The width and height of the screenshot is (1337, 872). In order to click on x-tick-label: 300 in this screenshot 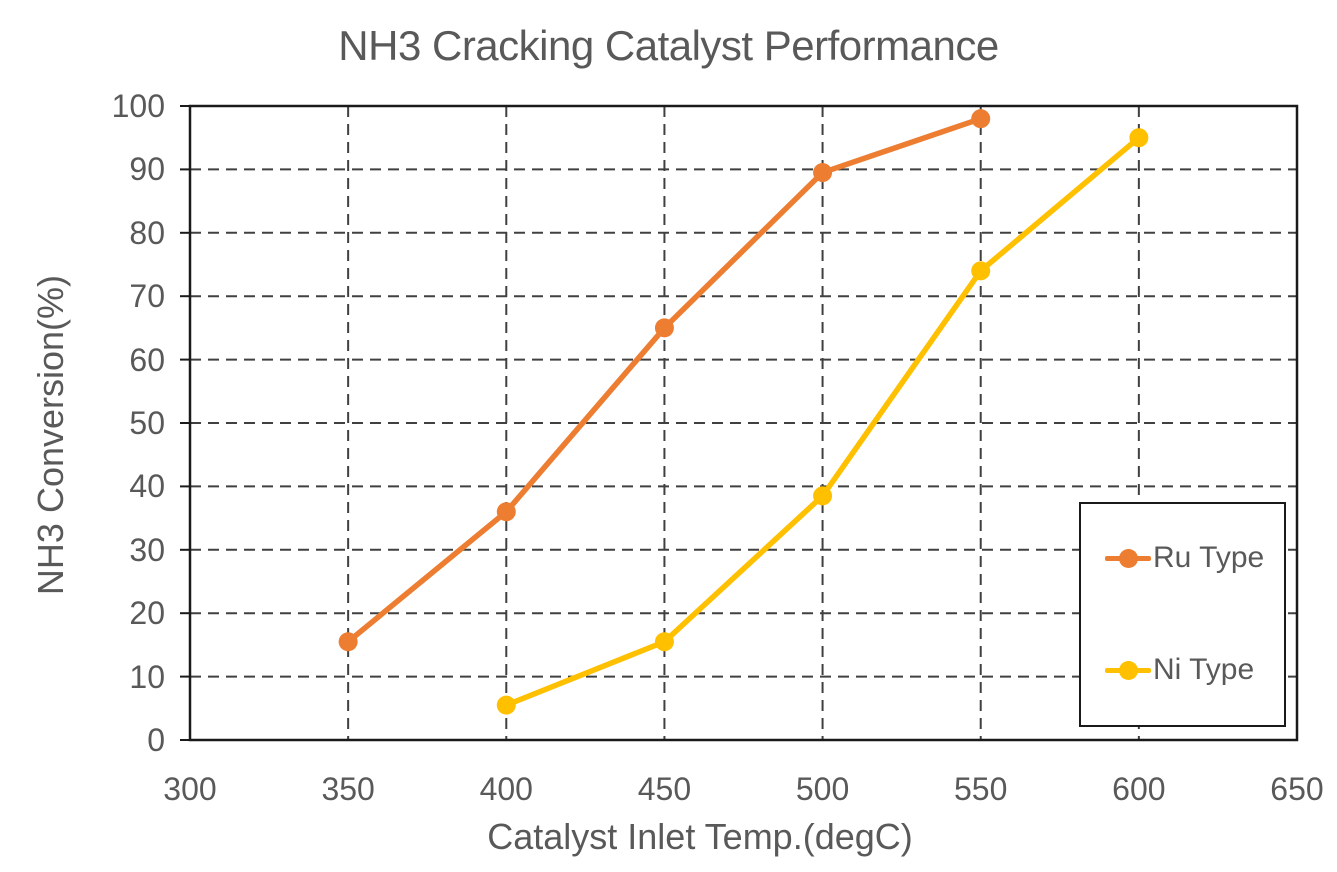, I will do `click(190, 789)`.